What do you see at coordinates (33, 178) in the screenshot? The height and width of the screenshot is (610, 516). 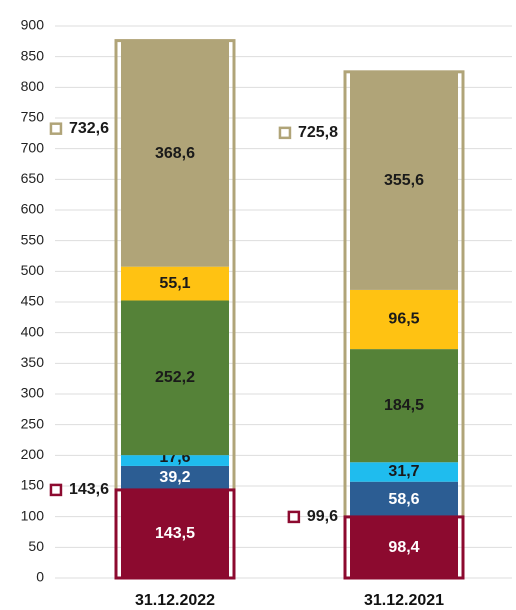 I see `y-tick-label: 650` at bounding box center [33, 178].